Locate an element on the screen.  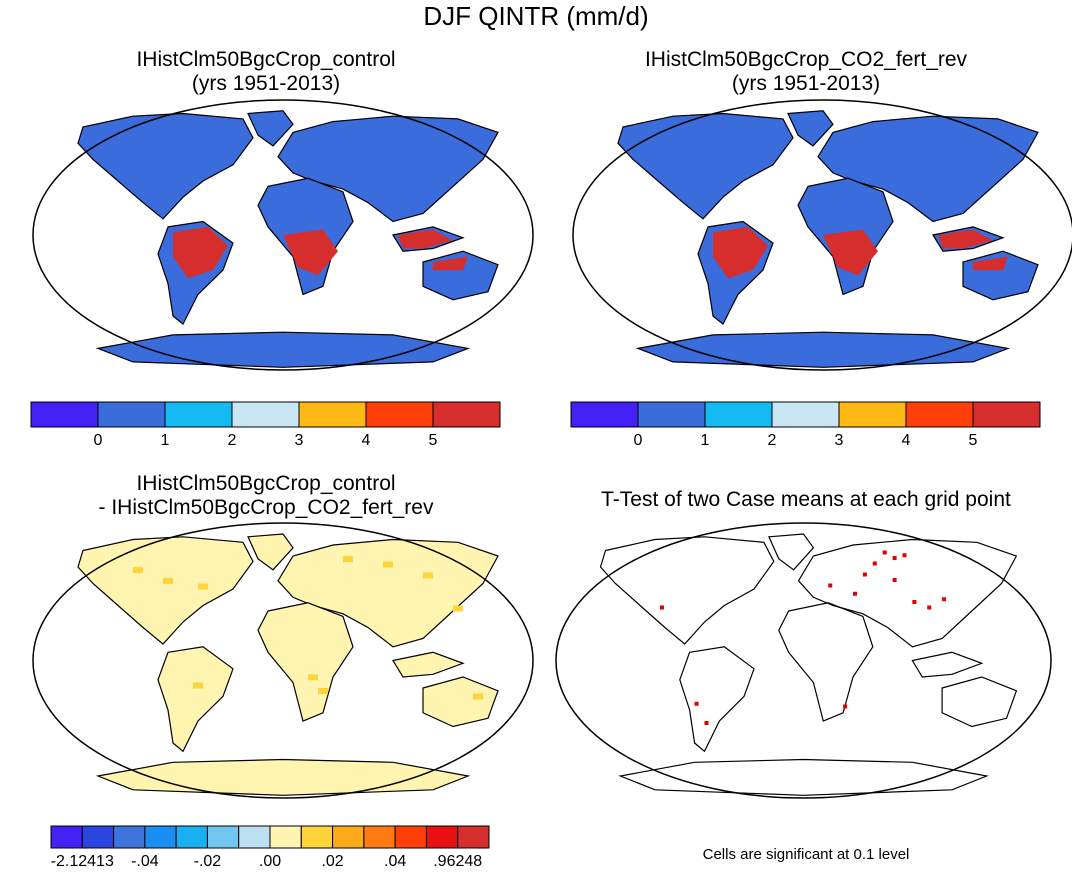
panel-3-north-america is located at coordinates (165, 590).